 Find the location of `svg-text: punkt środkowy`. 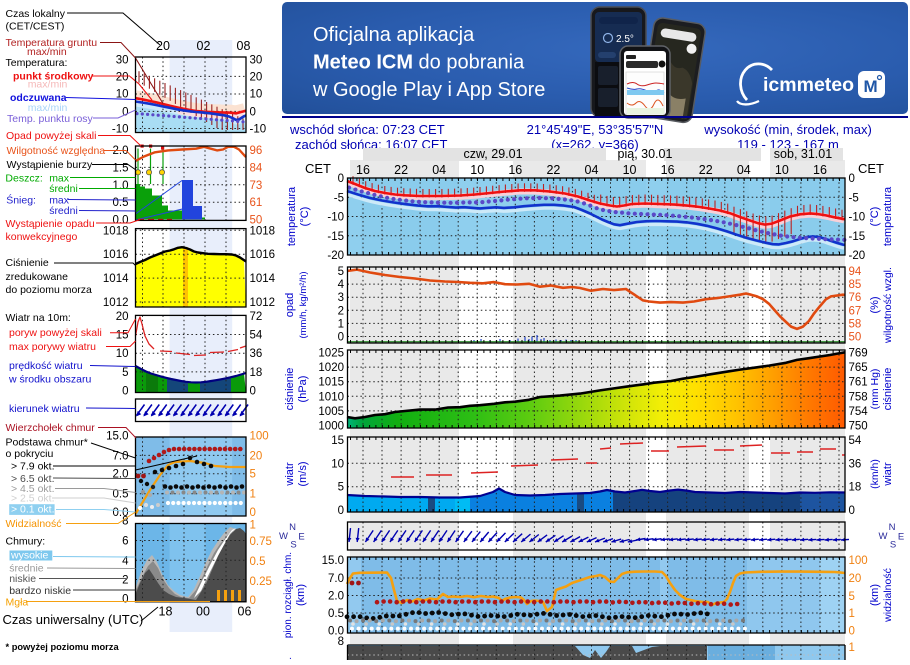

svg-text: punkt środkowy is located at coordinates (53, 77).